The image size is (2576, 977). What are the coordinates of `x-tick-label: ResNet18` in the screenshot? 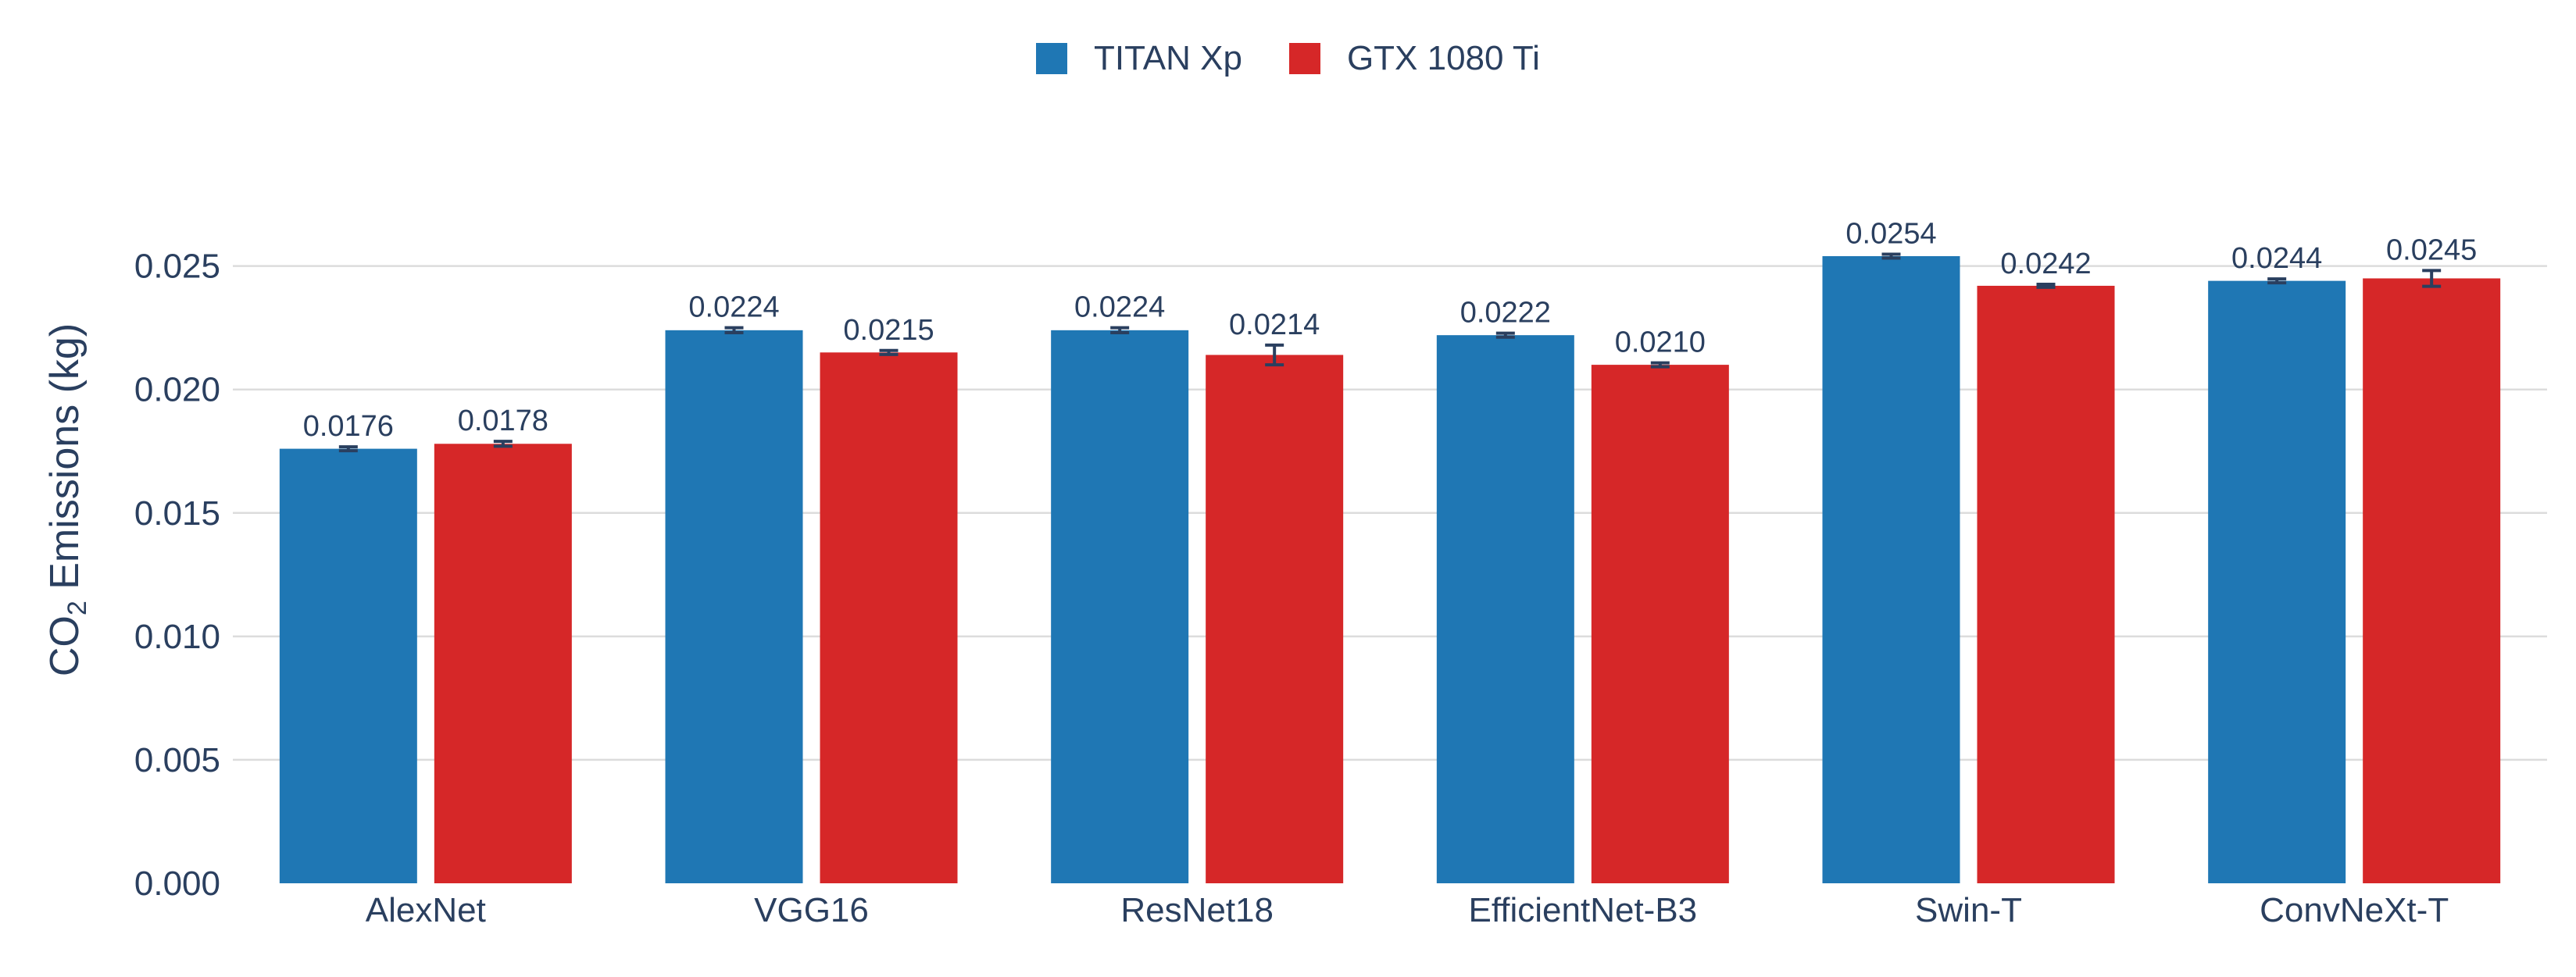 It's located at (1197, 910).